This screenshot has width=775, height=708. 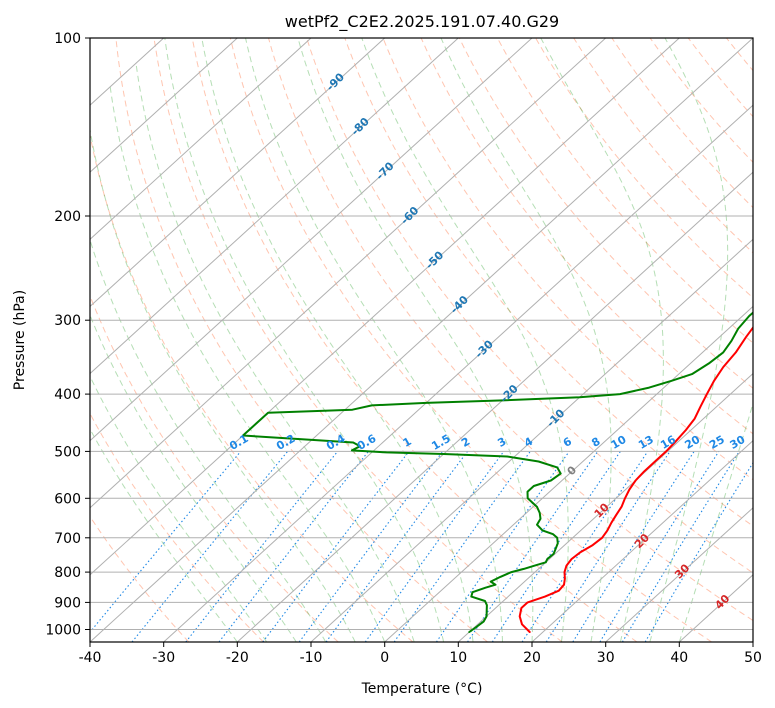 I want to click on chart-title: wetPf2_C2E2.2025.191.07.40.G29, so click(x=422, y=22).